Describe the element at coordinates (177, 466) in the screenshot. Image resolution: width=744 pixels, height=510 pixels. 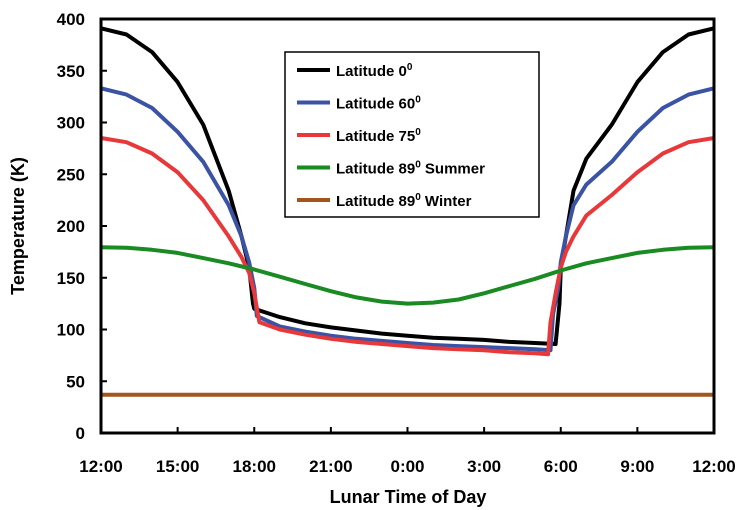
I see `x-tick-label: 15:00` at that location.